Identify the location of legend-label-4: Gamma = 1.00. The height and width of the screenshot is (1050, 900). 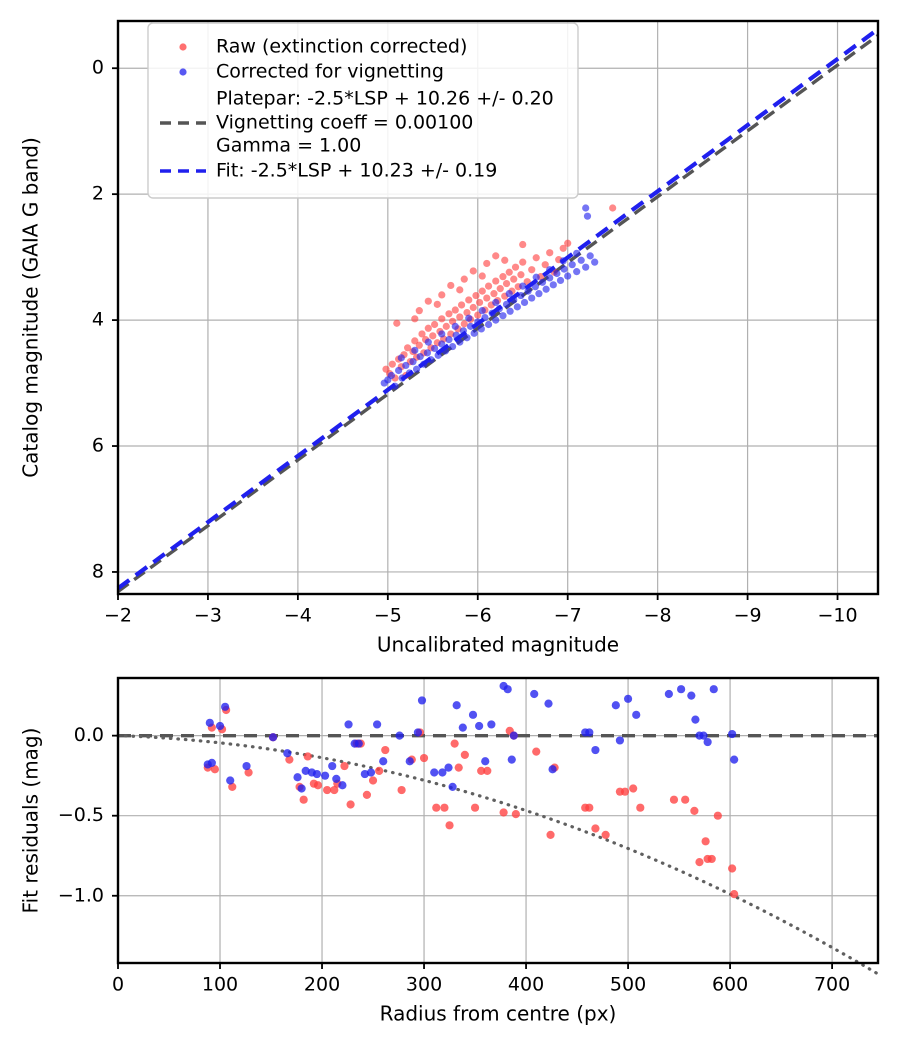
(288, 146).